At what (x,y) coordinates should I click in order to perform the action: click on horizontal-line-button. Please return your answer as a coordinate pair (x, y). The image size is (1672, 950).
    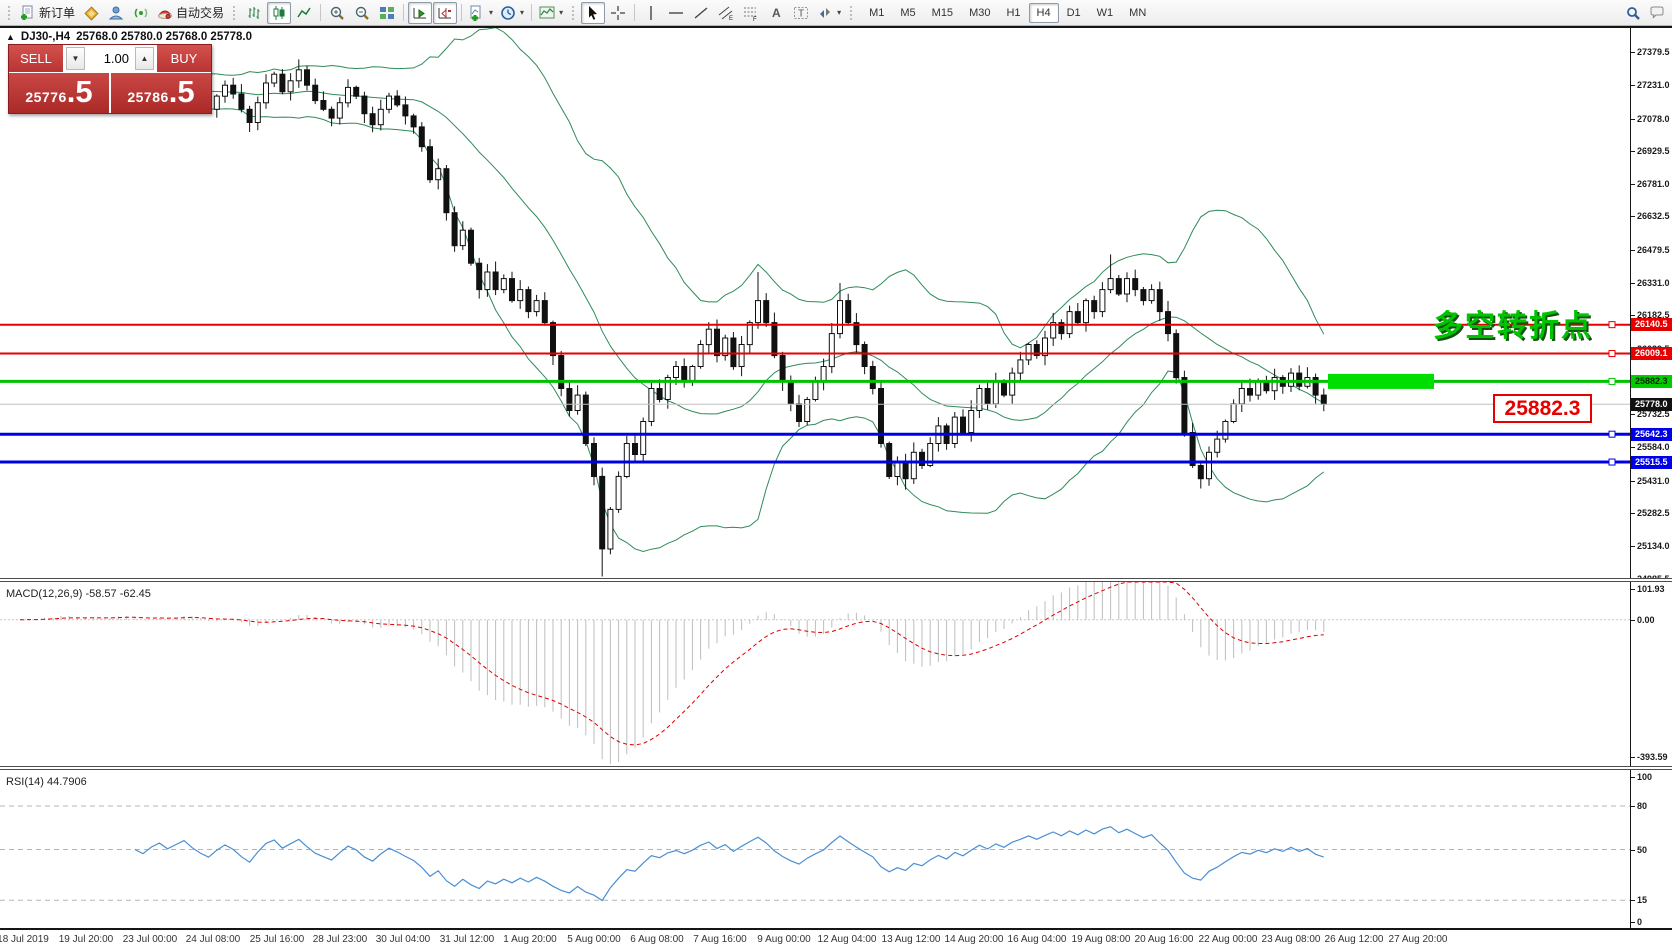
    Looking at the image, I should click on (676, 13).